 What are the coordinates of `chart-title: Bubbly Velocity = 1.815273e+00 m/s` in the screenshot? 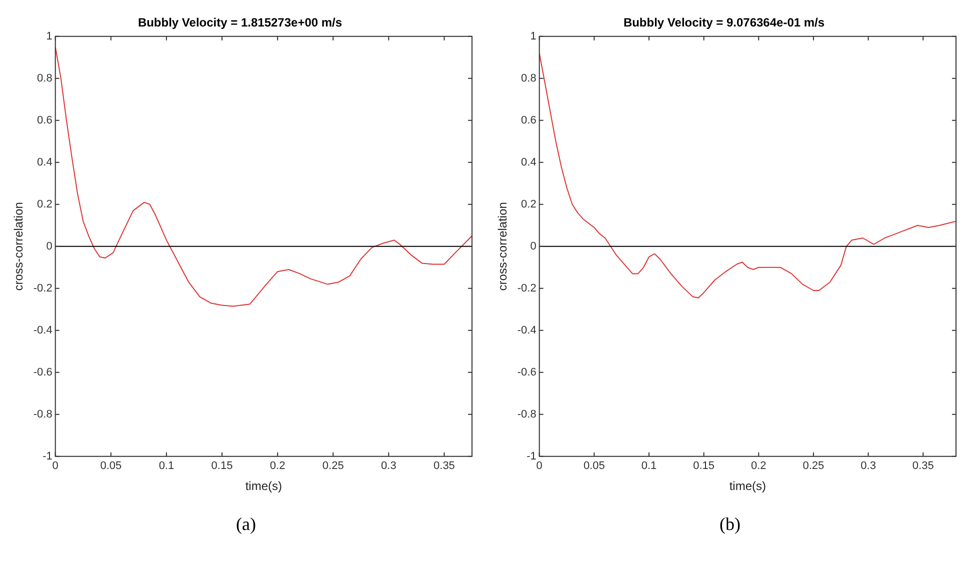 It's located at (240, 23).